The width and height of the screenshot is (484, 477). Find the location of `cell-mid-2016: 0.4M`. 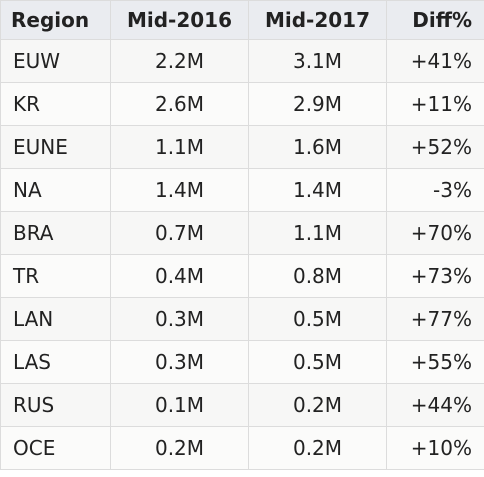

cell-mid-2016: 0.4M is located at coordinates (179, 276).